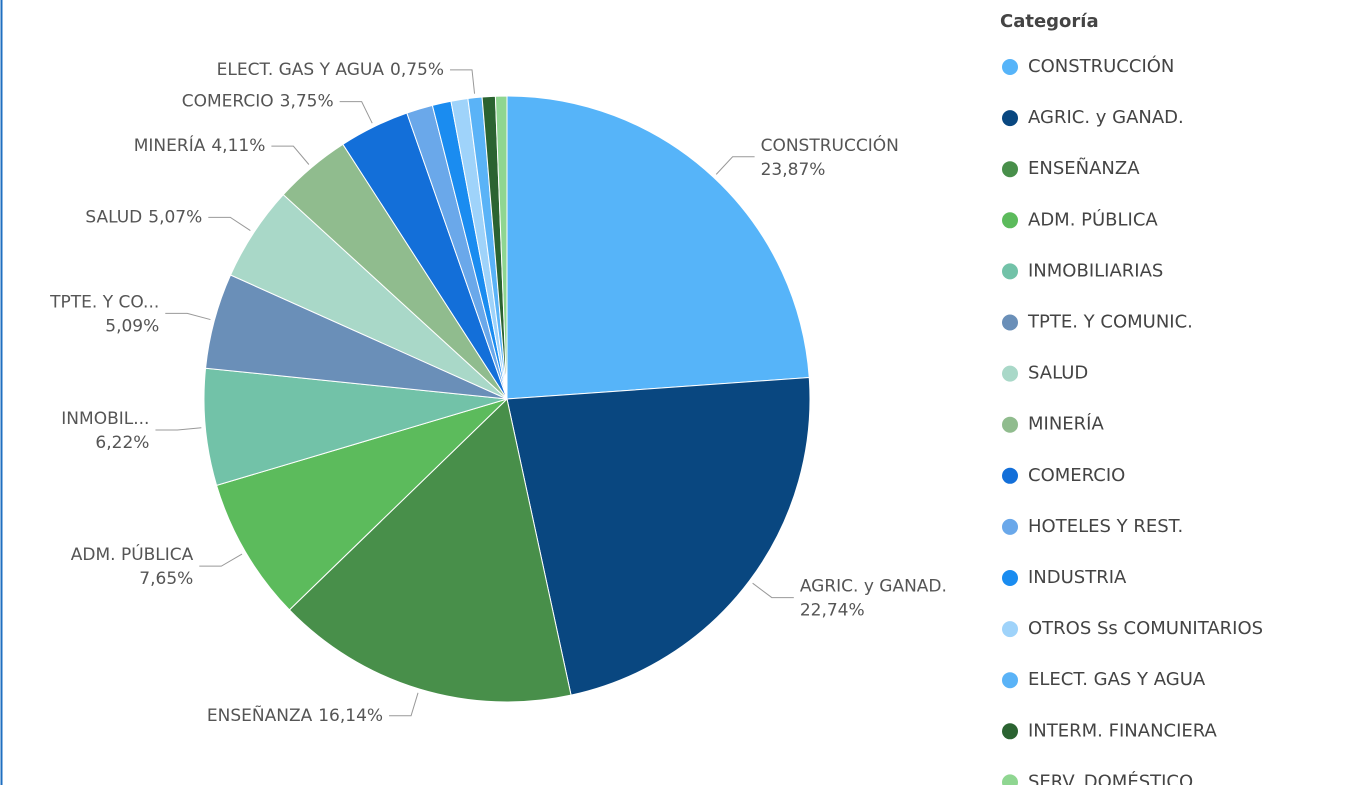 Image resolution: width=1351 pixels, height=785 pixels. Describe the element at coordinates (873, 587) in the screenshot. I see `data-label-name: AGRIC. y GANAD.` at that location.